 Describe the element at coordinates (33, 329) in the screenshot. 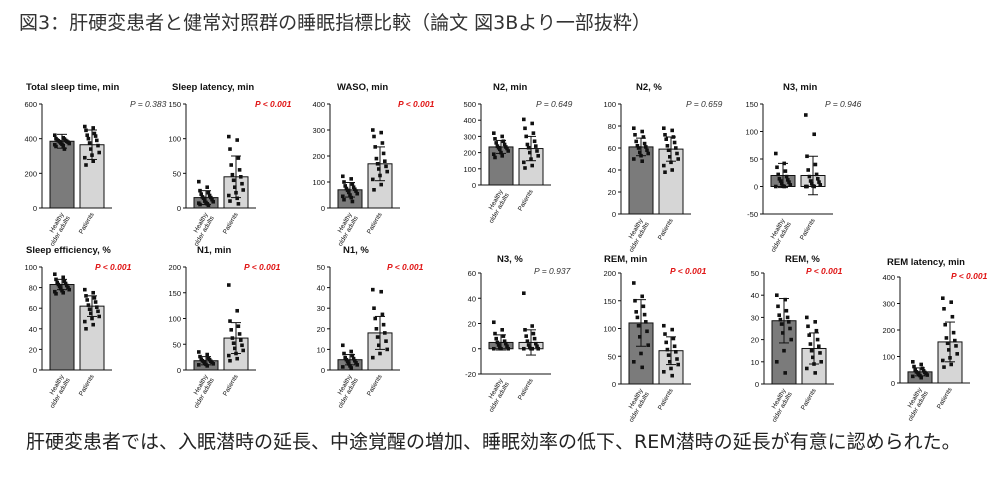

I see `y-tick-label: 40` at that location.